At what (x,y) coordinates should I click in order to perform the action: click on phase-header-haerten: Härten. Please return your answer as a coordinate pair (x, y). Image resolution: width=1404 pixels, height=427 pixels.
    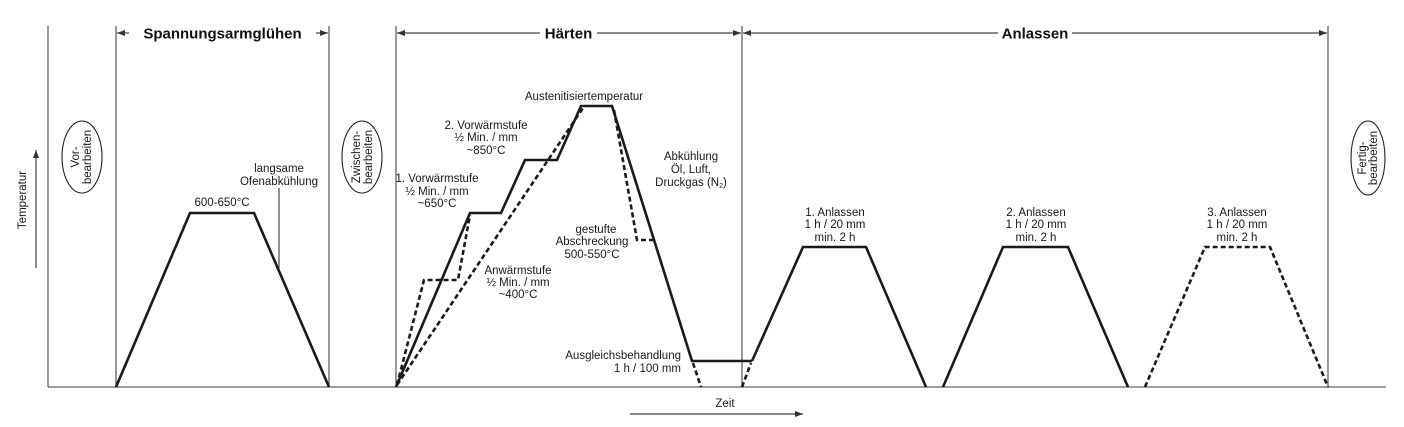
    Looking at the image, I should click on (569, 34).